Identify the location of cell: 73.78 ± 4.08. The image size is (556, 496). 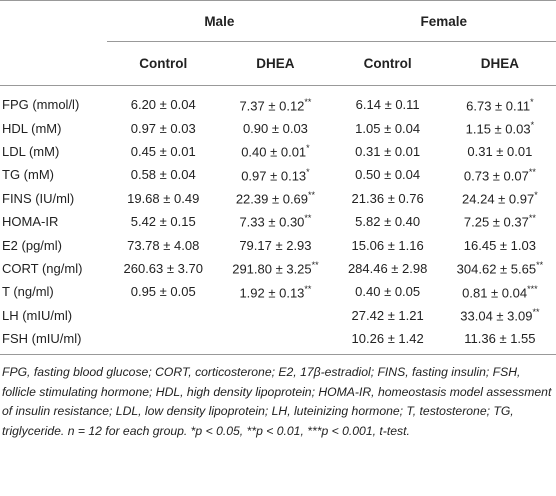
(163, 244).